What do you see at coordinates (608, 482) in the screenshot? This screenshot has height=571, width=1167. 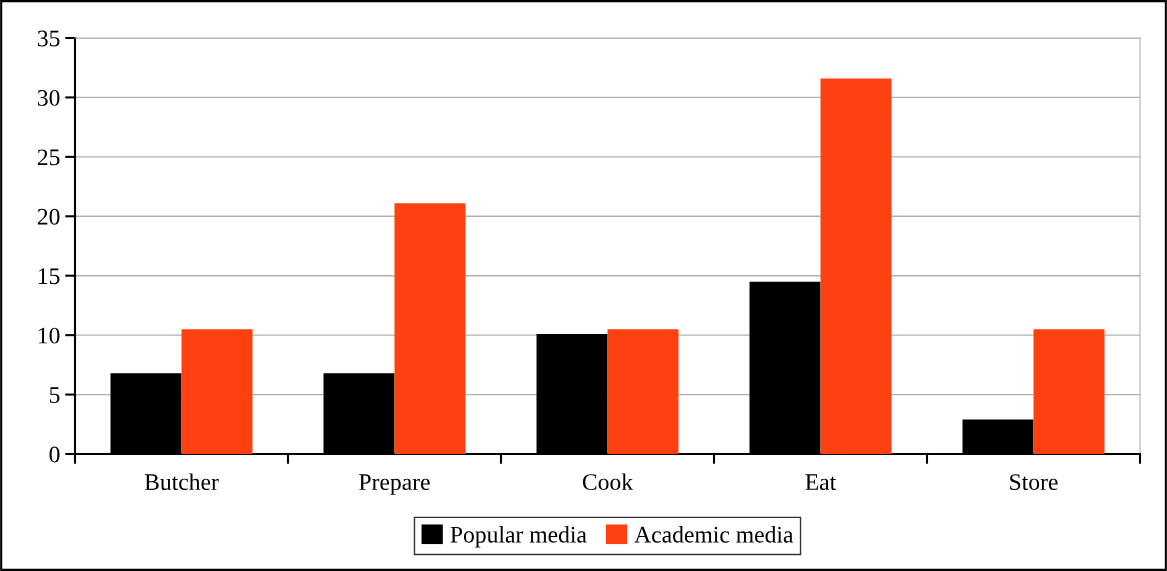 I see `x-tick-label: Cook` at bounding box center [608, 482].